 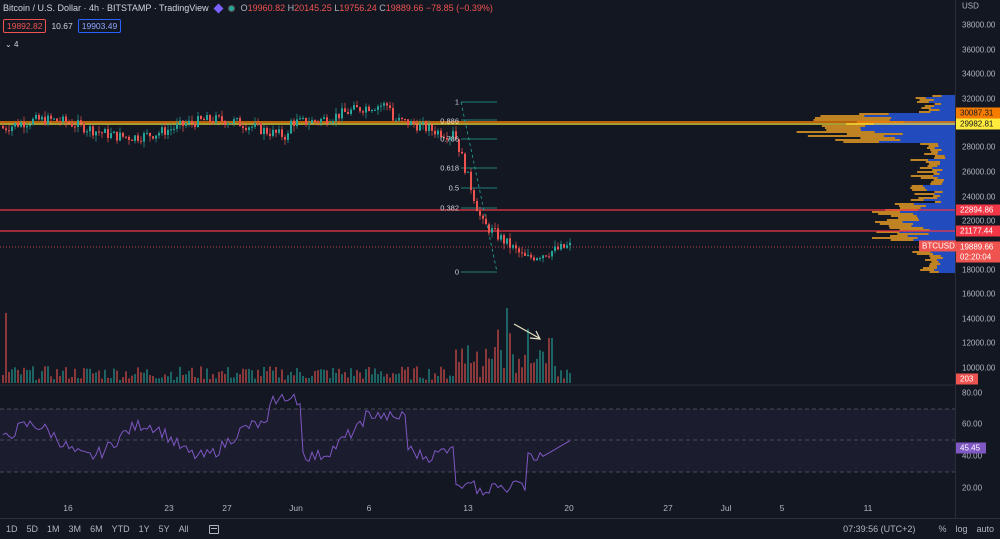 I want to click on currency-label: USD, so click(x=970, y=6).